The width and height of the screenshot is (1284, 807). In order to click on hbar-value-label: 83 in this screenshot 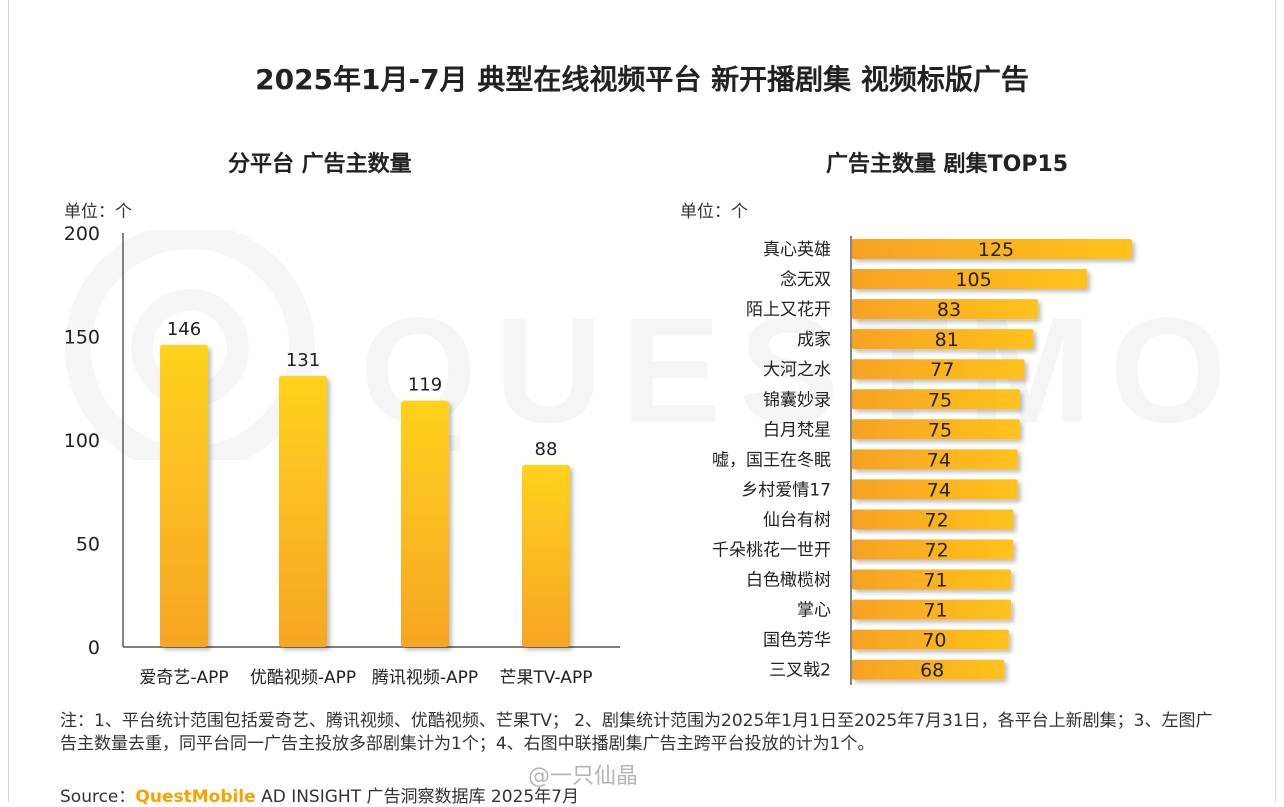, I will do `click(949, 310)`.